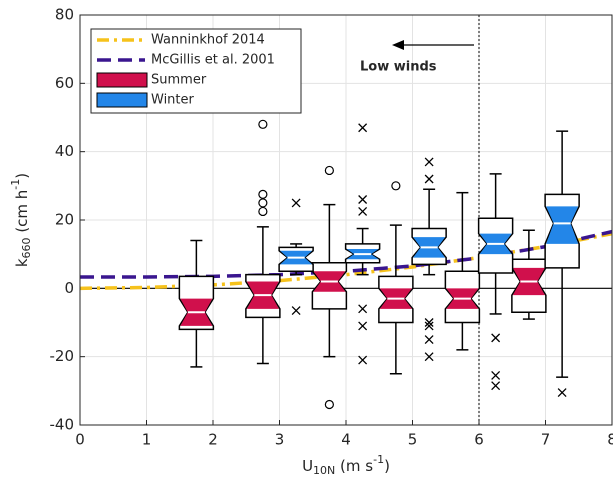 This screenshot has width=613, height=490. What do you see at coordinates (69, 288) in the screenshot?
I see `y-tick-label: 0` at bounding box center [69, 288].